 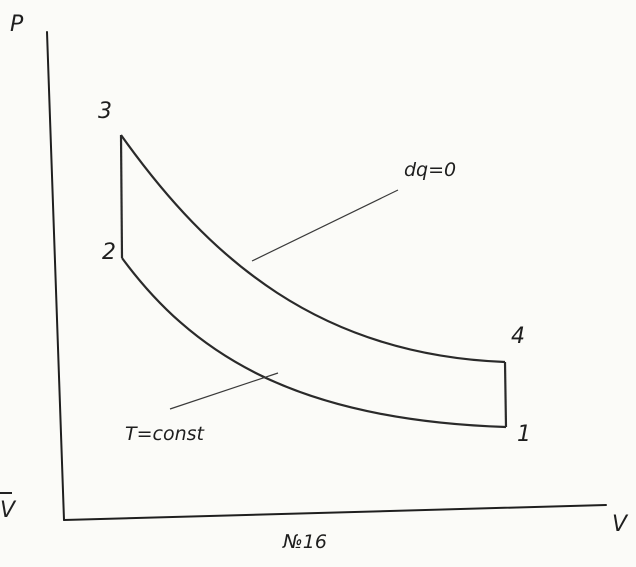 What do you see at coordinates (105, 111) in the screenshot?
I see `point-label-3: 3` at bounding box center [105, 111].